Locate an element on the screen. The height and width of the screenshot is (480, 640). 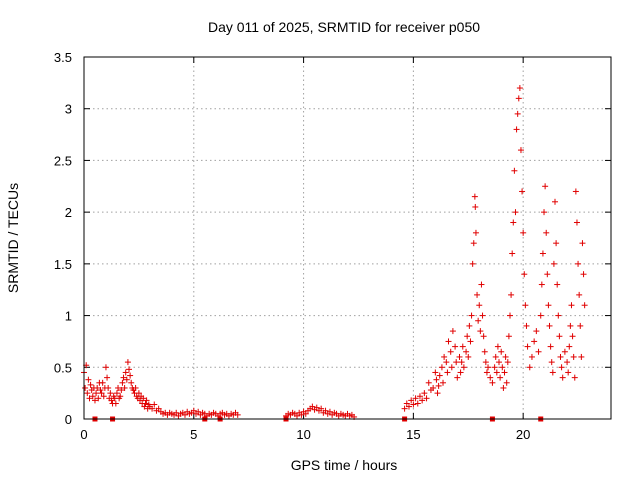
x-tick-label: 5 is located at coordinates (193, 434).